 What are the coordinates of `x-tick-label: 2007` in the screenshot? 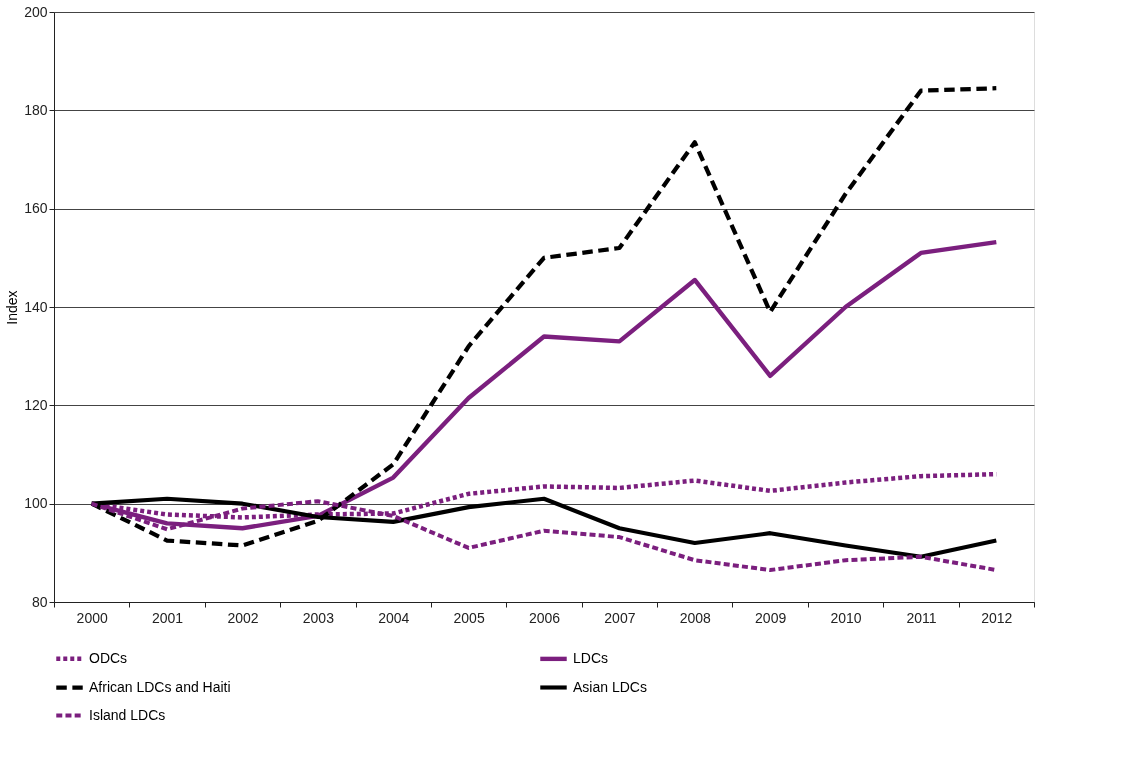 It's located at (620, 617).